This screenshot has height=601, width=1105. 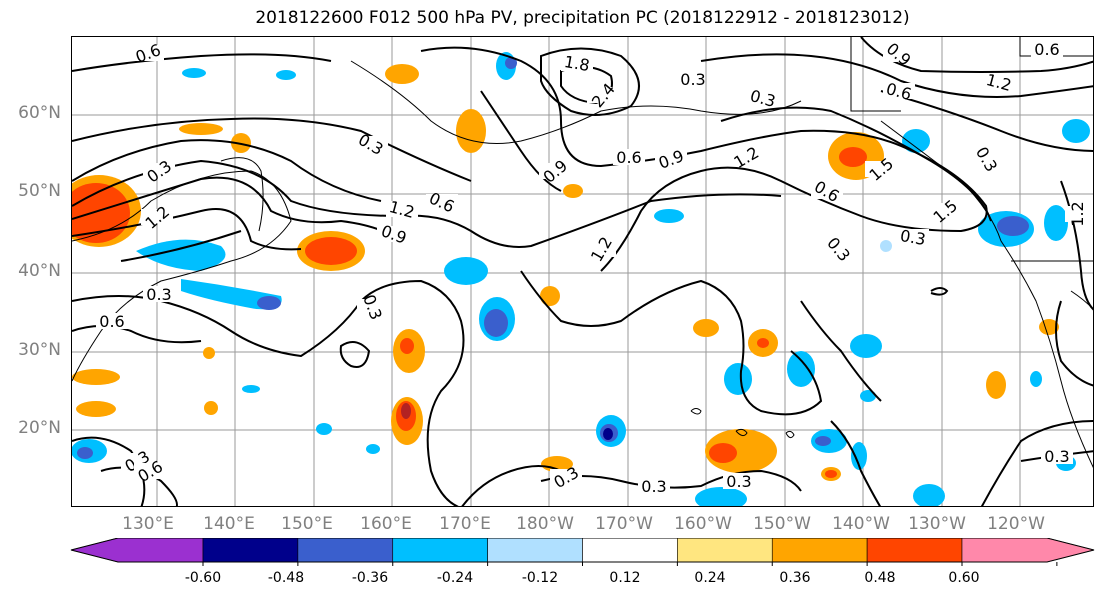 I want to click on colorbar-tick-label: -0.60, so click(x=203, y=578).